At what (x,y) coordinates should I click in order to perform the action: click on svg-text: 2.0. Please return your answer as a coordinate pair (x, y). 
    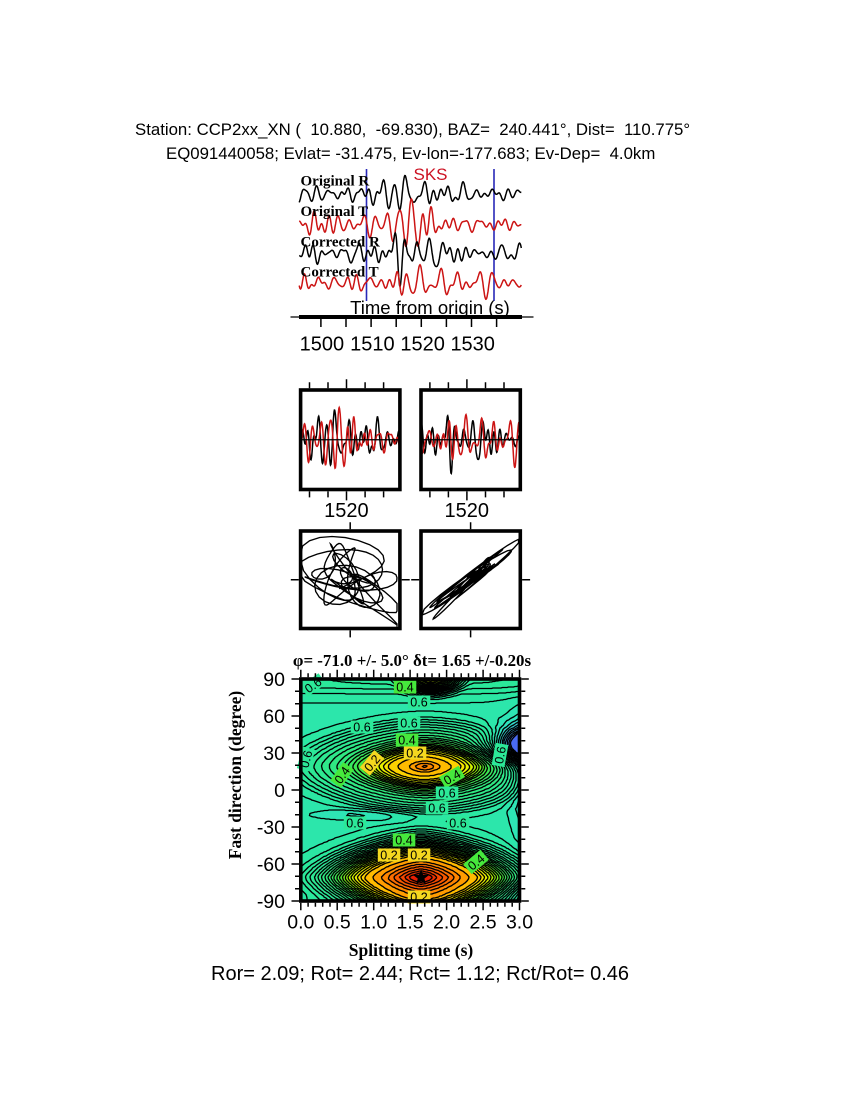
    Looking at the image, I should click on (446, 923).